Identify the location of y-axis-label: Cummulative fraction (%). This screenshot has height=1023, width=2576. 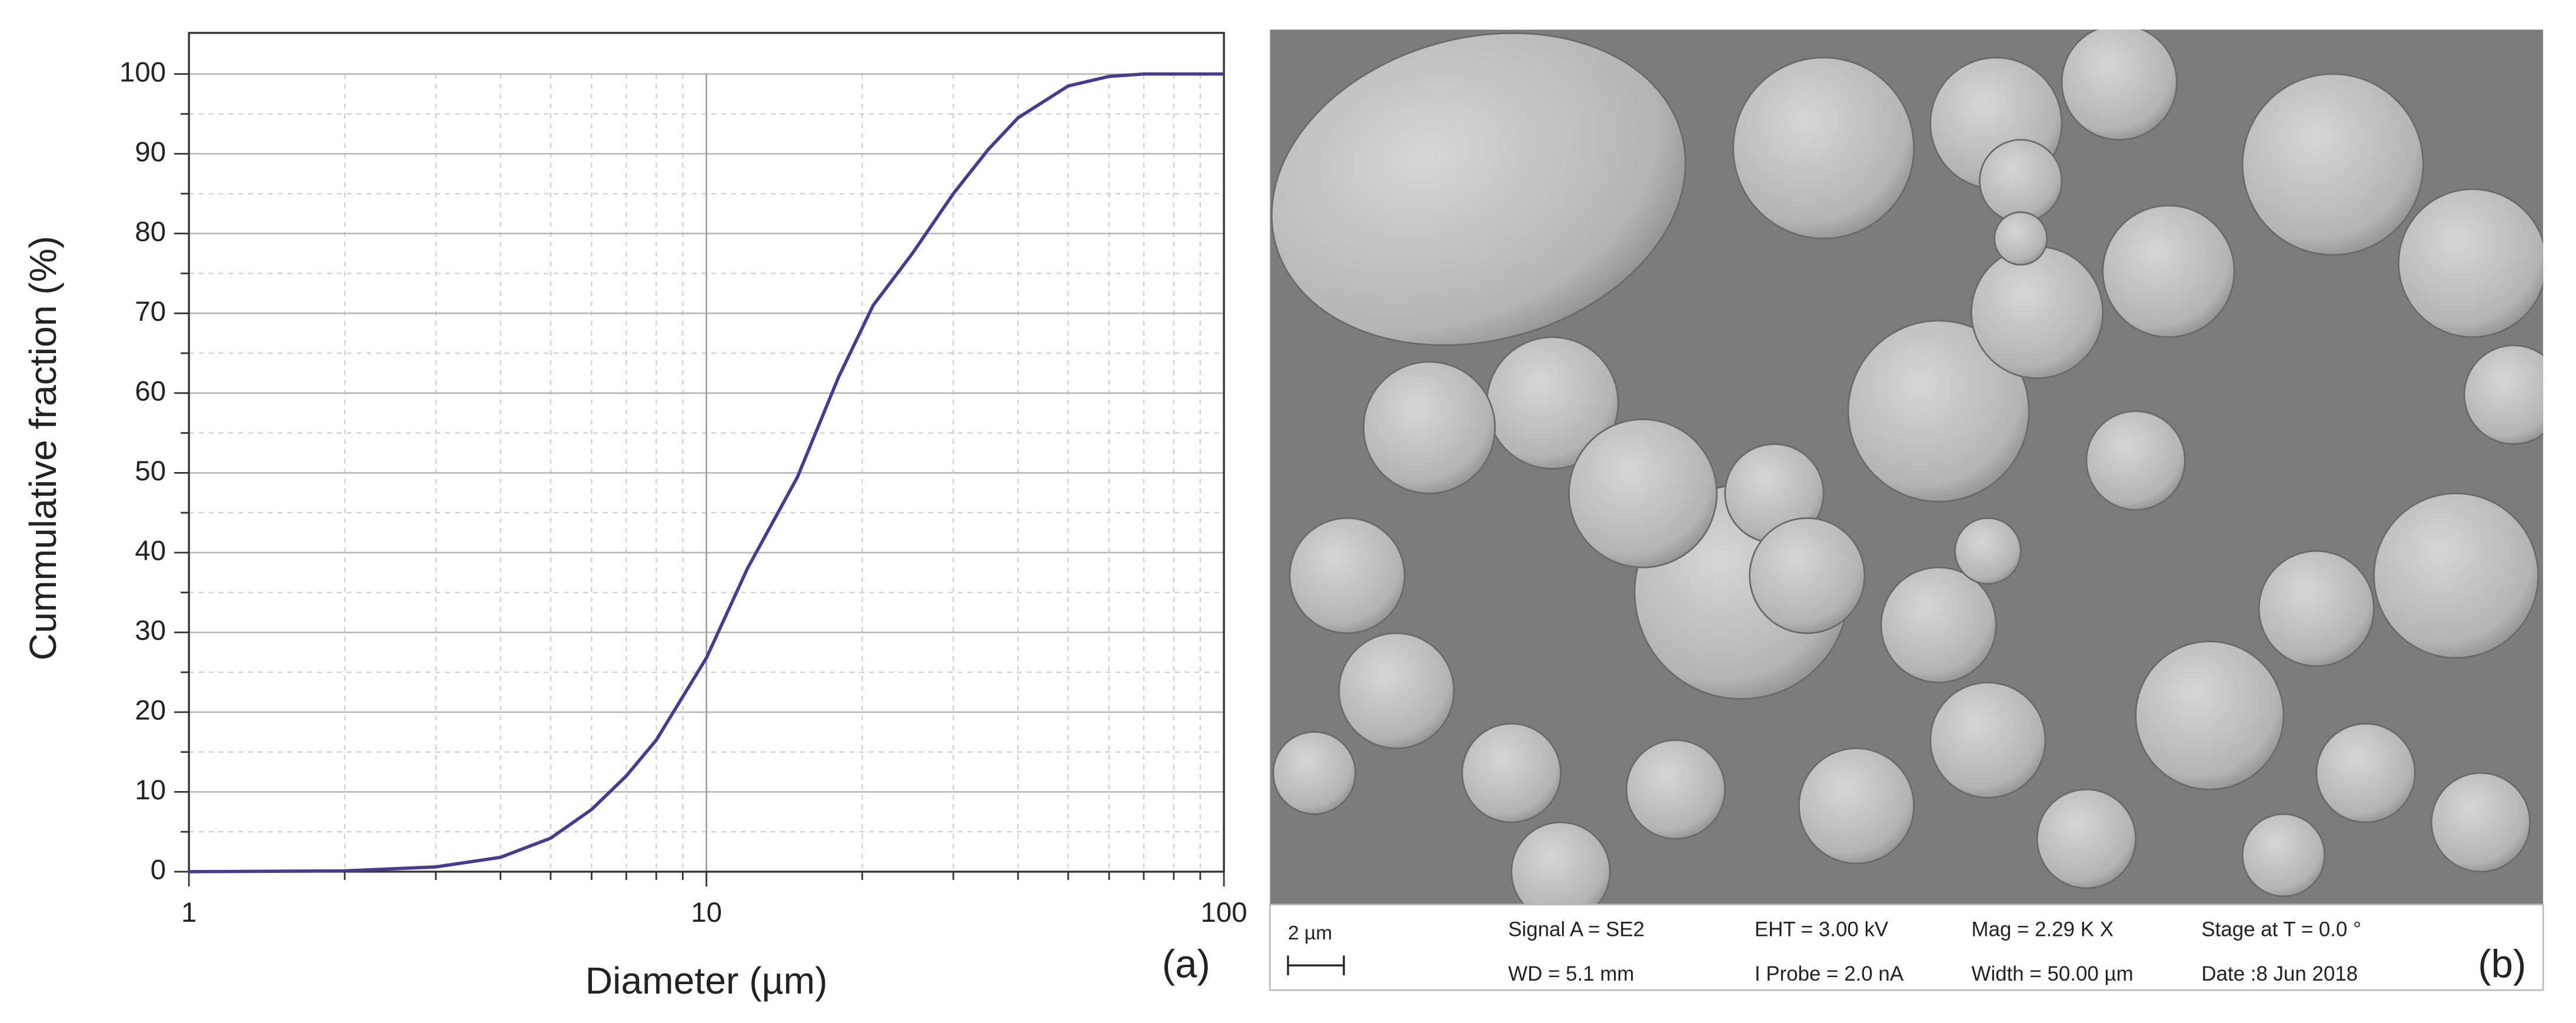
(43, 448).